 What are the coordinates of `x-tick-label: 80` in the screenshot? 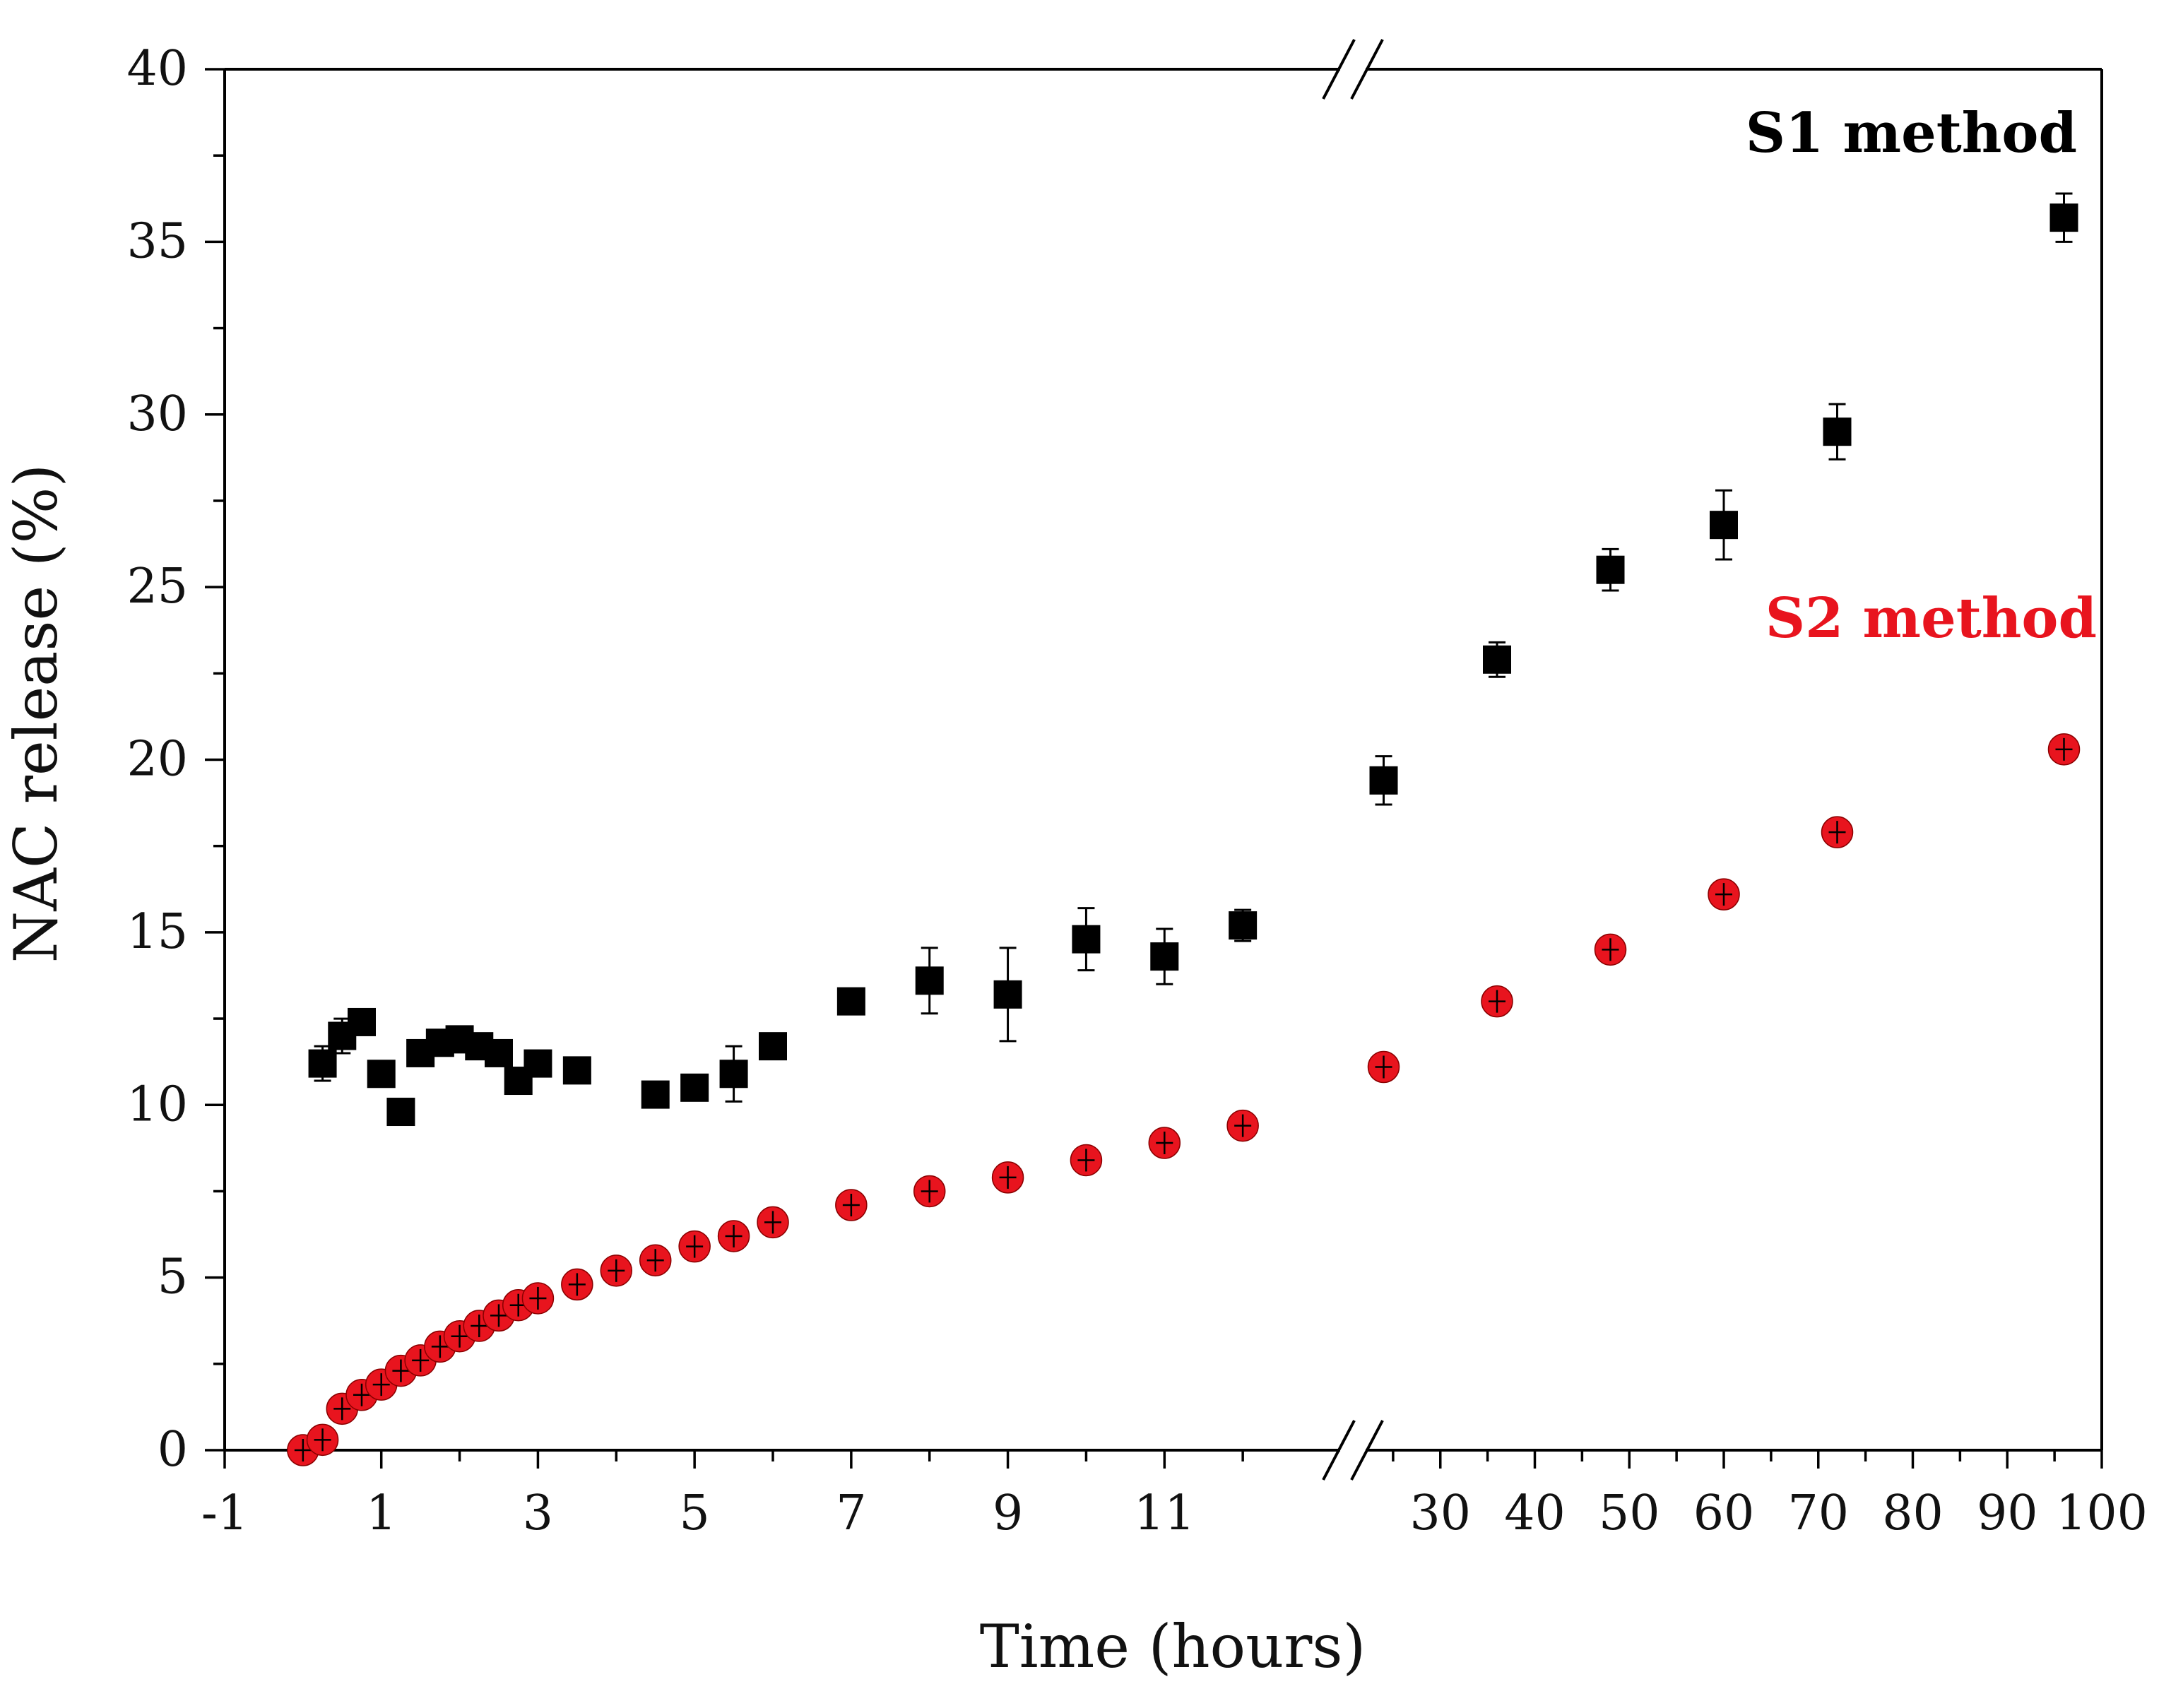 It's located at (1913, 1513).